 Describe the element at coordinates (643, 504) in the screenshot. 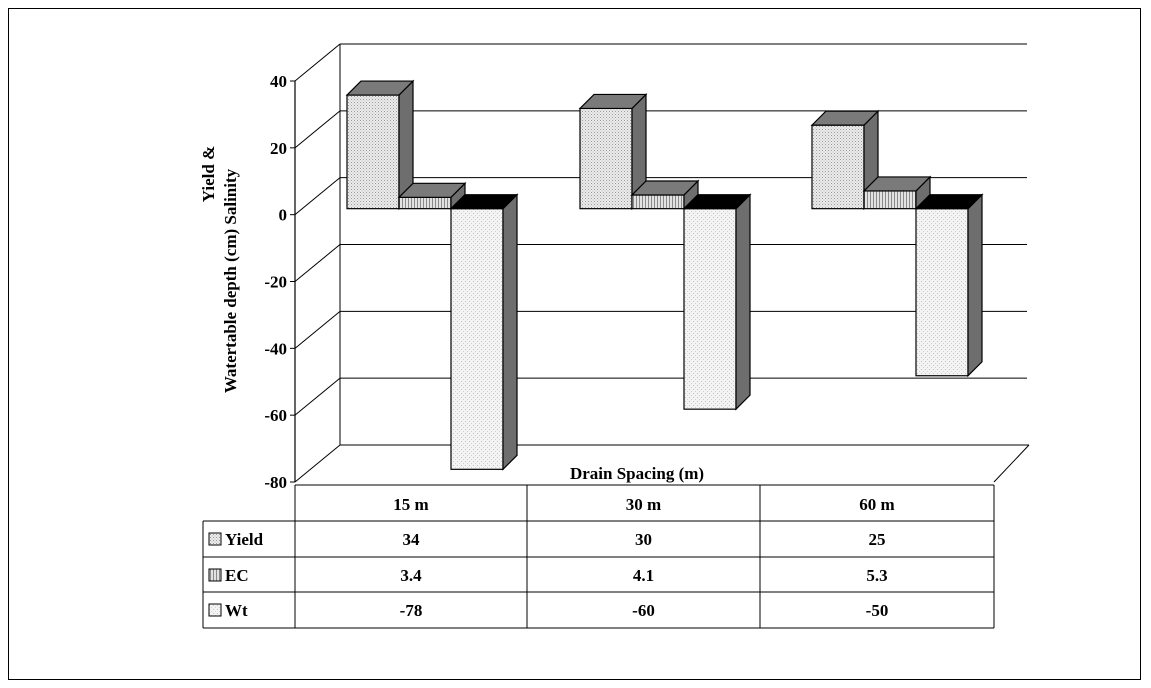

I see `category-label: 30 m` at that location.